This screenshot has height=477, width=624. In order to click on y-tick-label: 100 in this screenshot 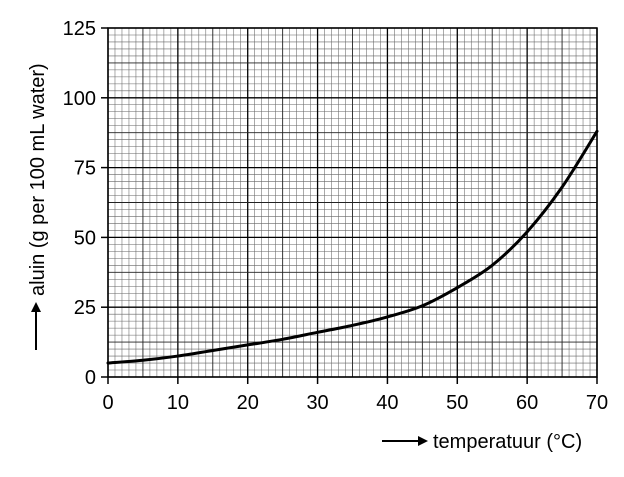, I will do `click(79, 99)`.